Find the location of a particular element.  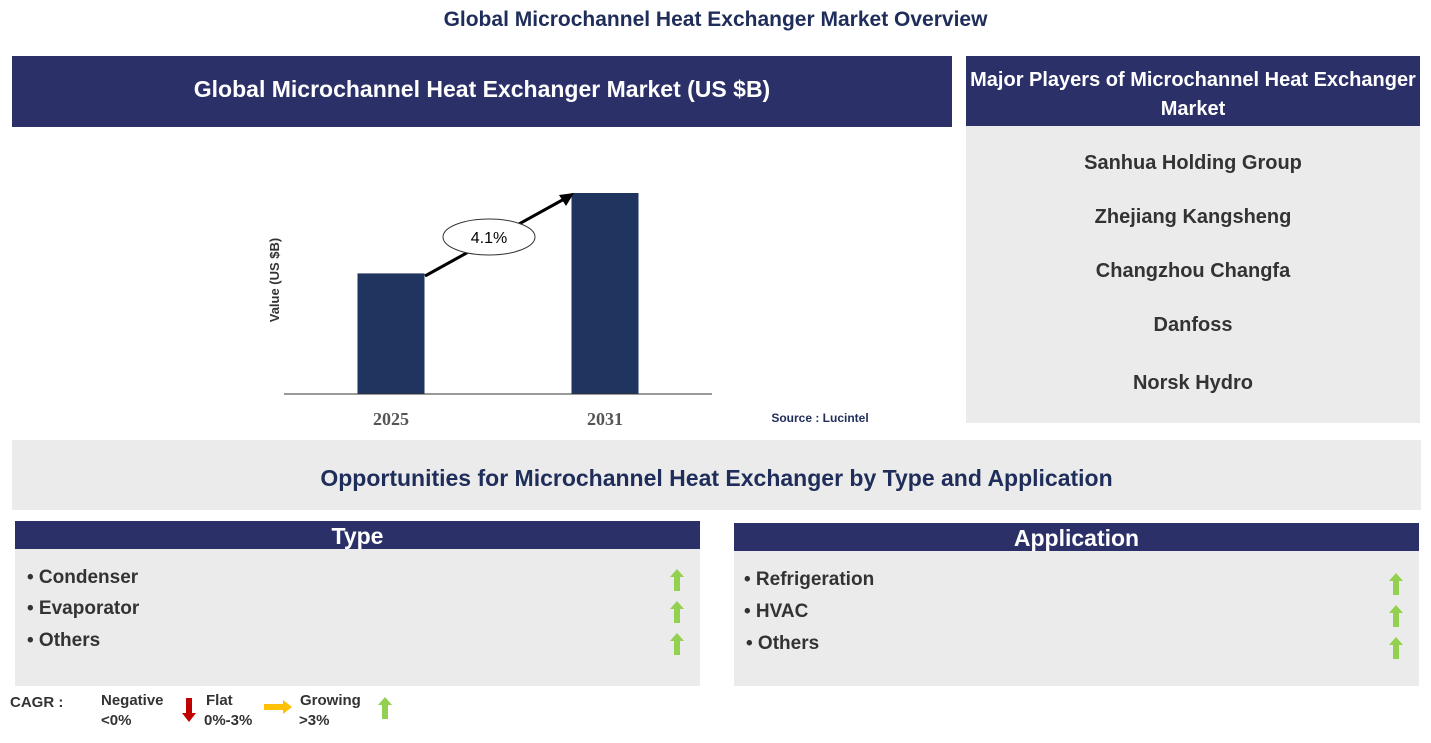

x-tick-2031: 2031 is located at coordinates (605, 419).